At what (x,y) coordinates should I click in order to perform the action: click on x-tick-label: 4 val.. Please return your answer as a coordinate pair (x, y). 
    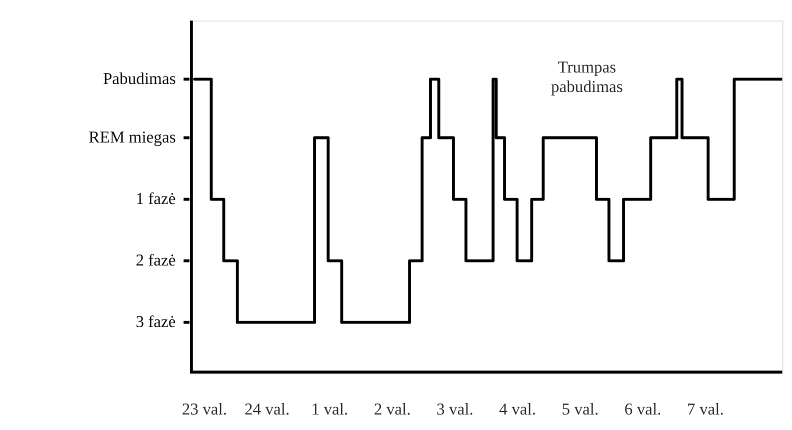
    Looking at the image, I should click on (517, 409).